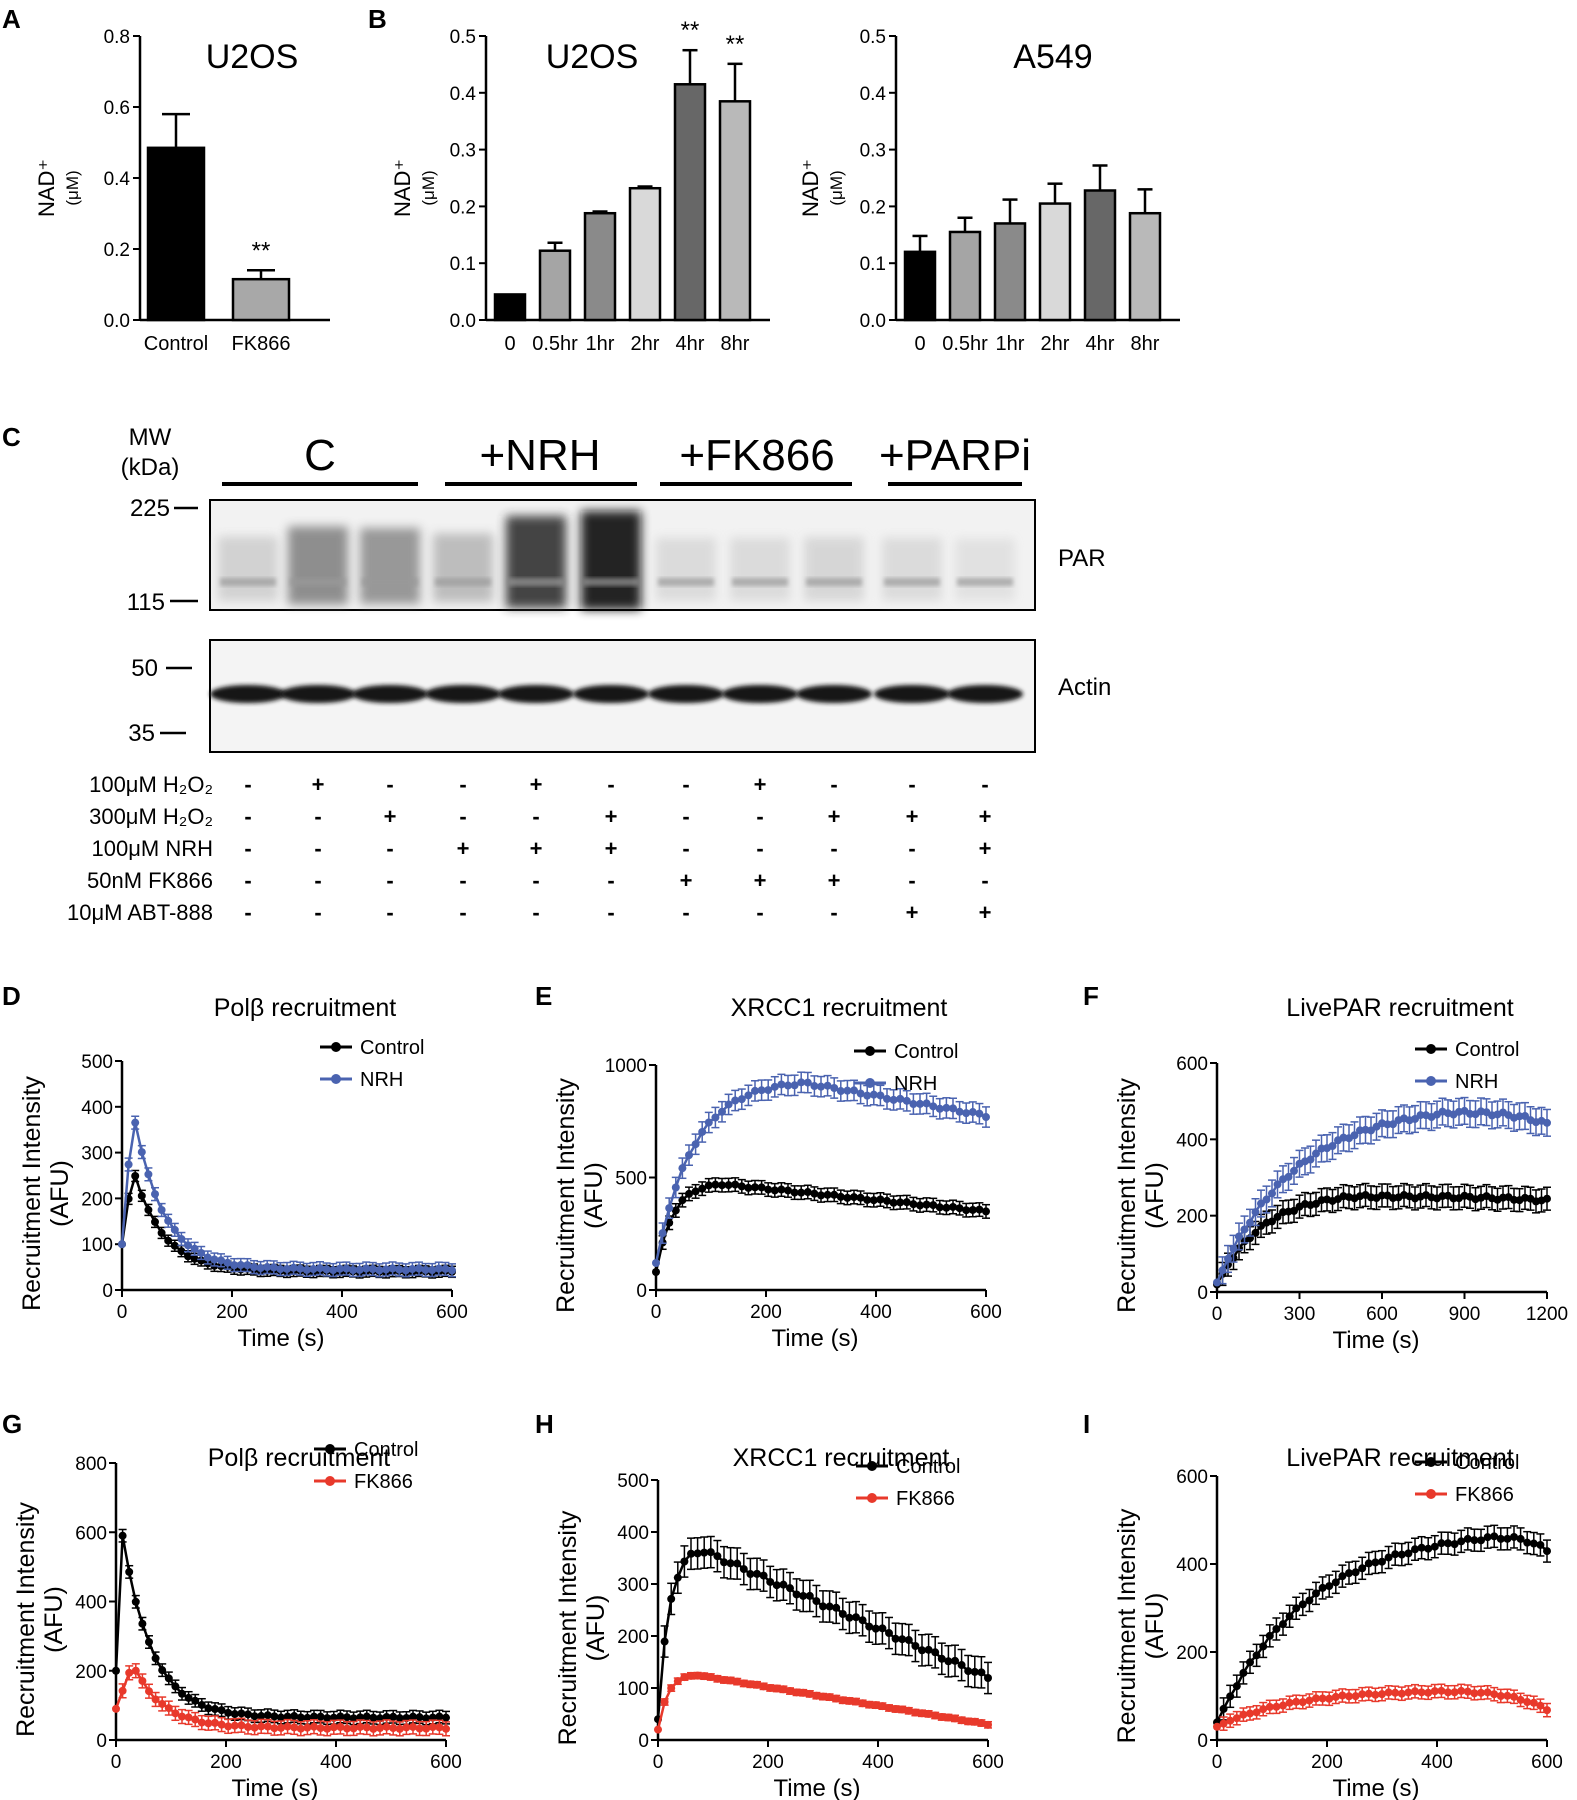 This screenshot has height=1800, width=1577. Describe the element at coordinates (1091, 996) in the screenshot. I see `panel-letter-f: F` at that location.